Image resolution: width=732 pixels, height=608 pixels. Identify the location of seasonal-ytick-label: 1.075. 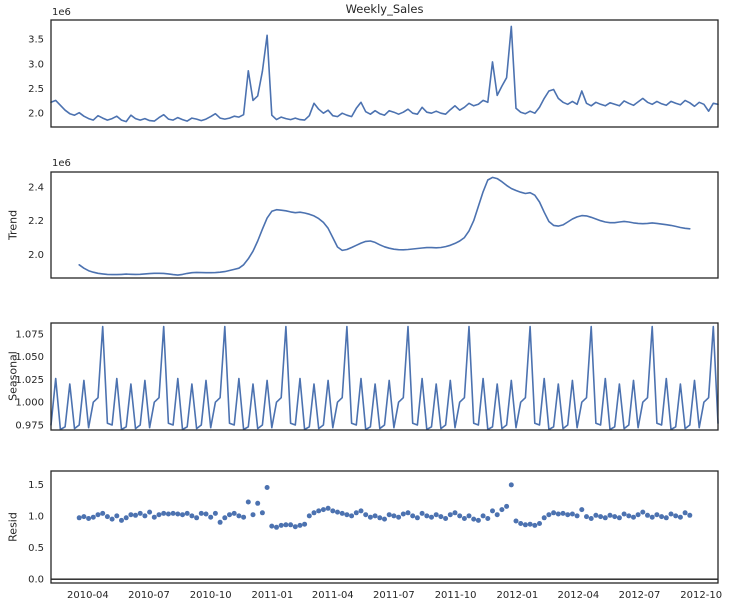
(29, 334).